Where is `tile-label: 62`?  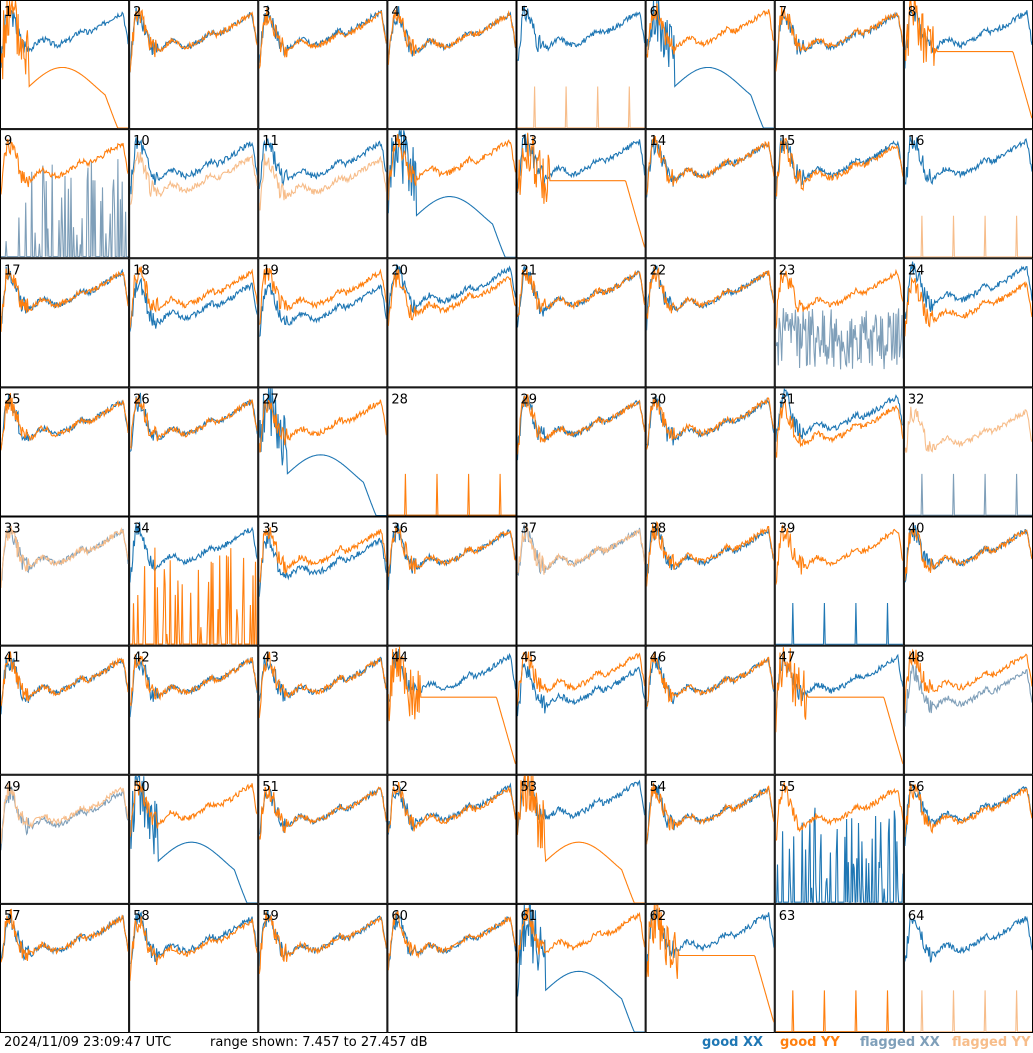
tile-label: 62 is located at coordinates (658, 916).